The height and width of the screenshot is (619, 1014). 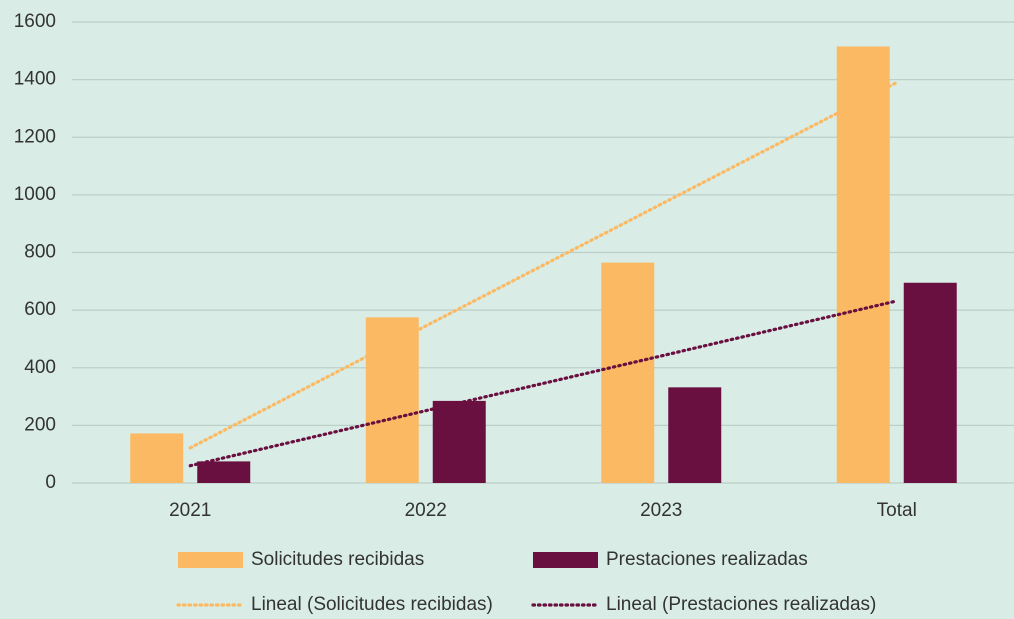 I want to click on y-tick-label: 400, so click(x=40, y=367).